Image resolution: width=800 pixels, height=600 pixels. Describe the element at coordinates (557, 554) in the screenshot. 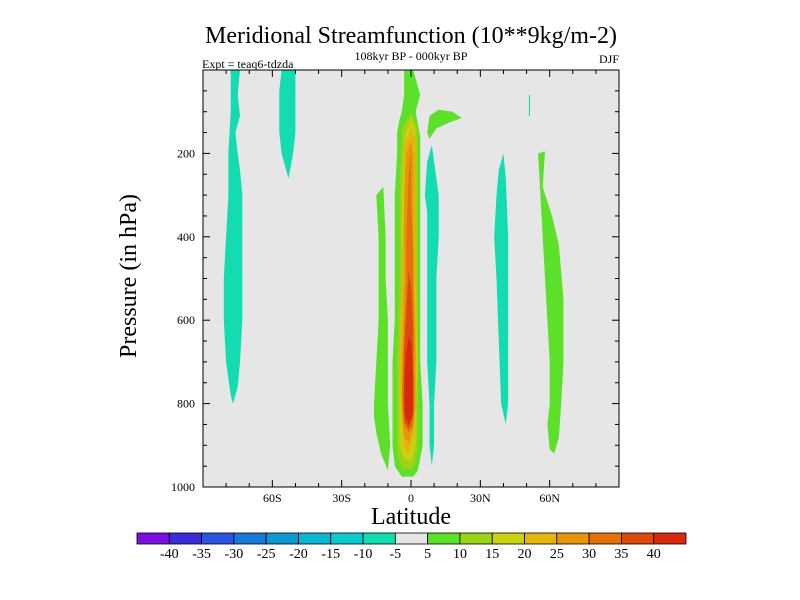

I see `colorbar-label: 25` at that location.